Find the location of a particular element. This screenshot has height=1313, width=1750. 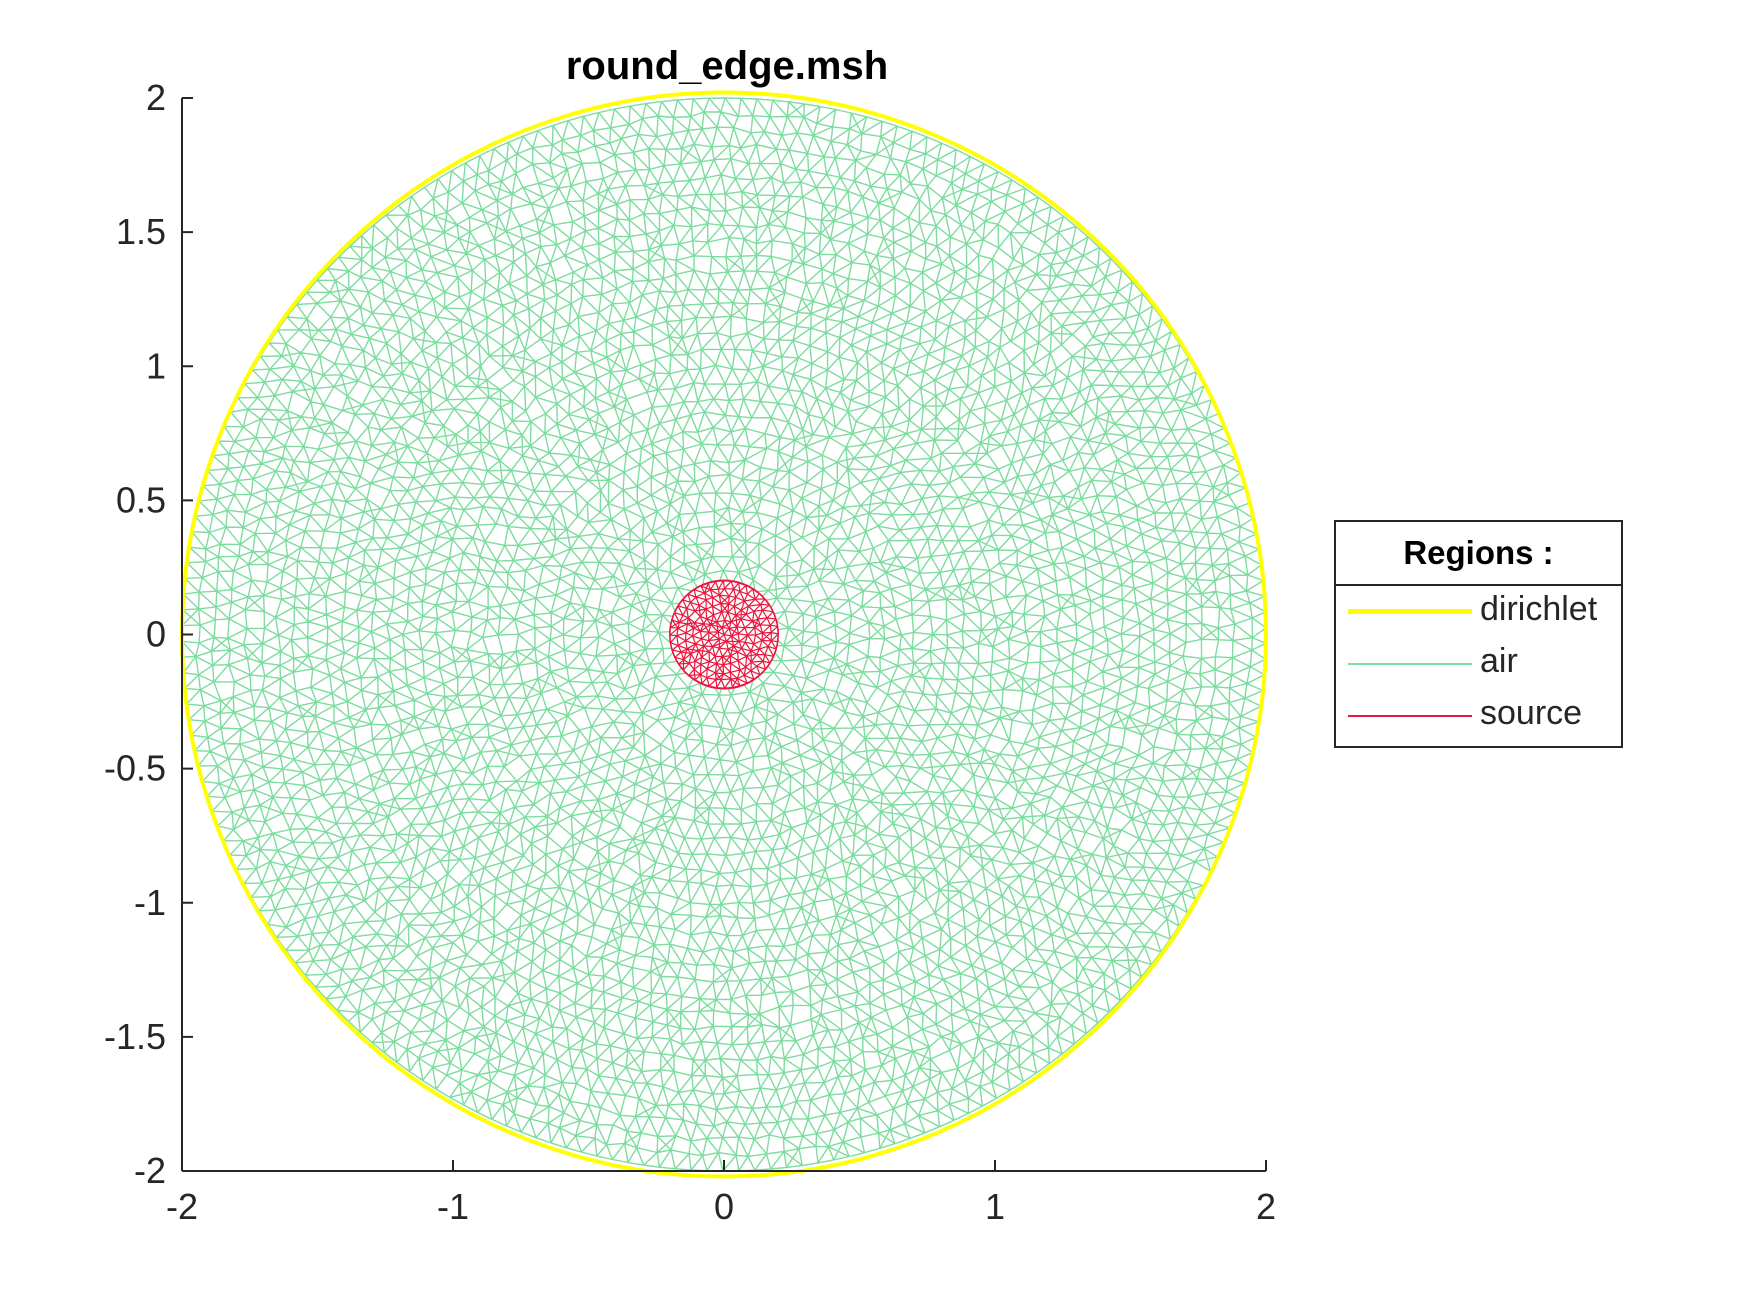

y-tick-label: -0.5 is located at coordinates (135, 768).